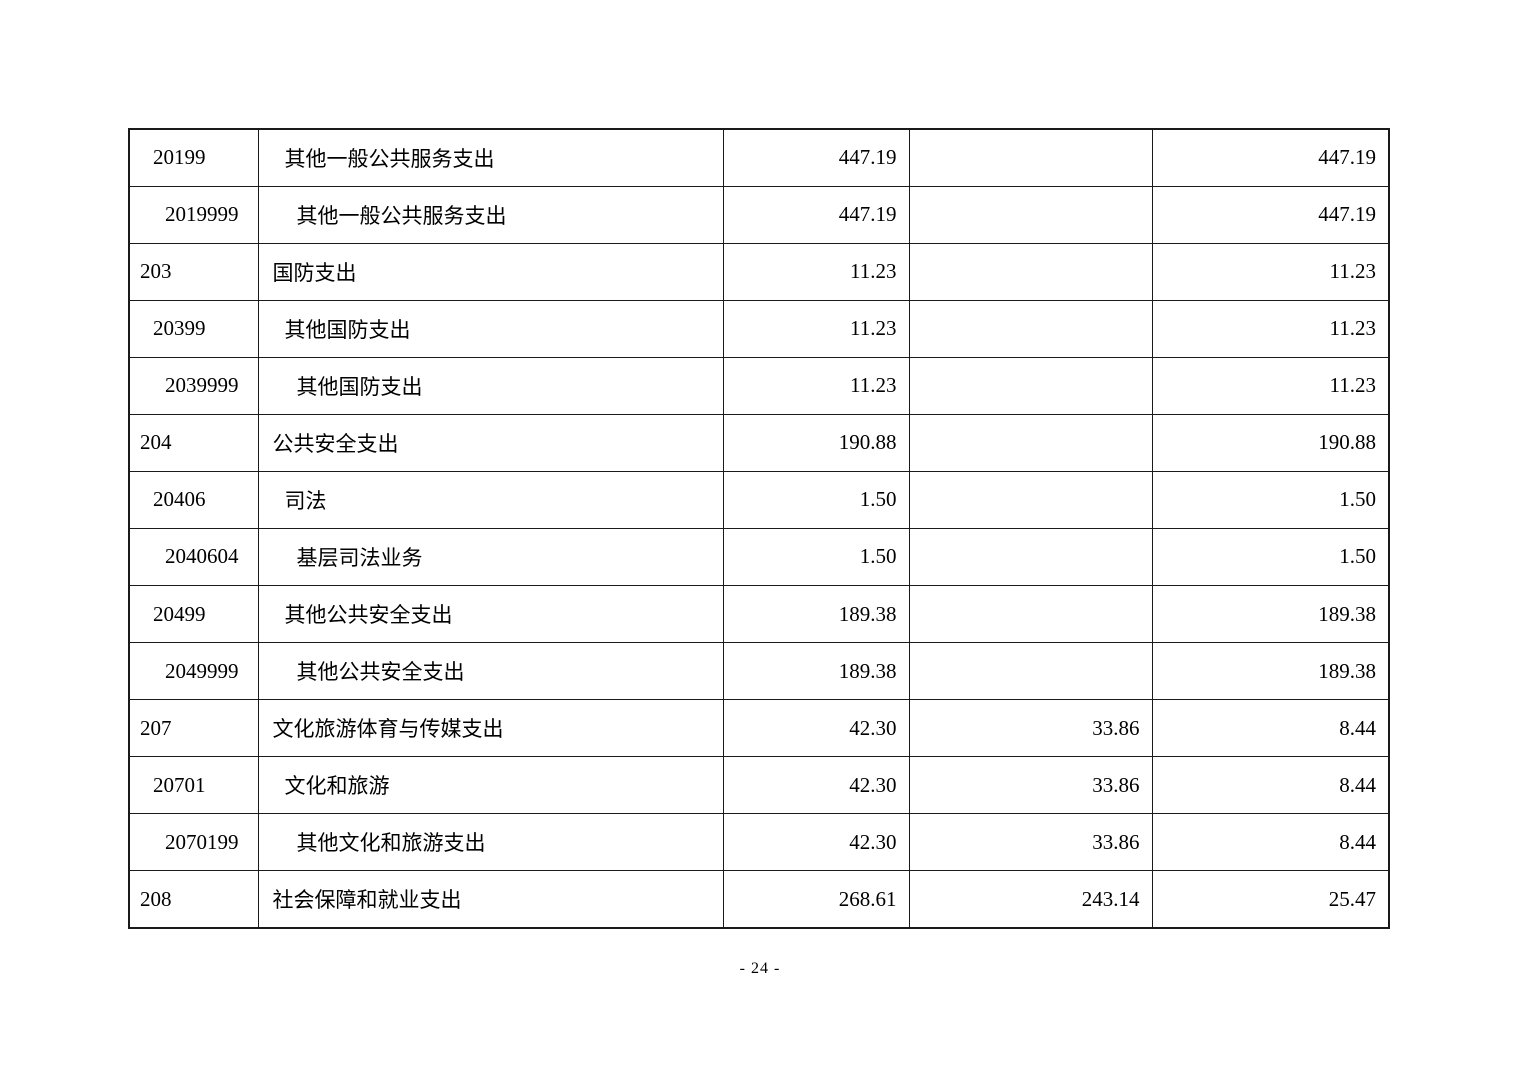  I want to click on row-name: 其他文化和旅游支出, so click(490, 842).